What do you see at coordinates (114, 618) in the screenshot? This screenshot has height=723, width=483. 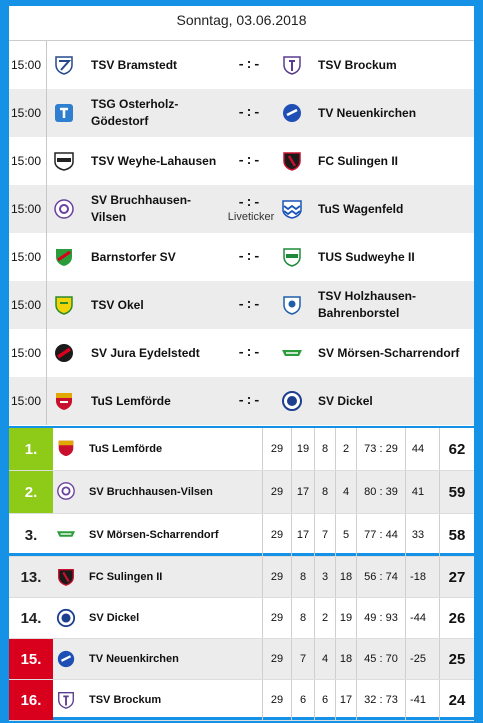 I see `team-name: SV Dickel` at bounding box center [114, 618].